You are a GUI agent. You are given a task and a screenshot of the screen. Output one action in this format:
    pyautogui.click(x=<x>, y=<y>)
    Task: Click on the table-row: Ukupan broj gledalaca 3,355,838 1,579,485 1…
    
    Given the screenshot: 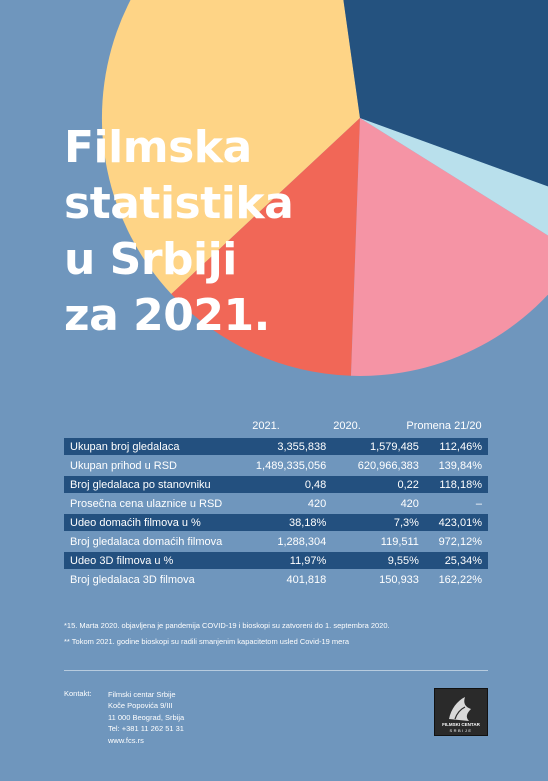 What is the action you would take?
    pyautogui.click(x=276, y=446)
    